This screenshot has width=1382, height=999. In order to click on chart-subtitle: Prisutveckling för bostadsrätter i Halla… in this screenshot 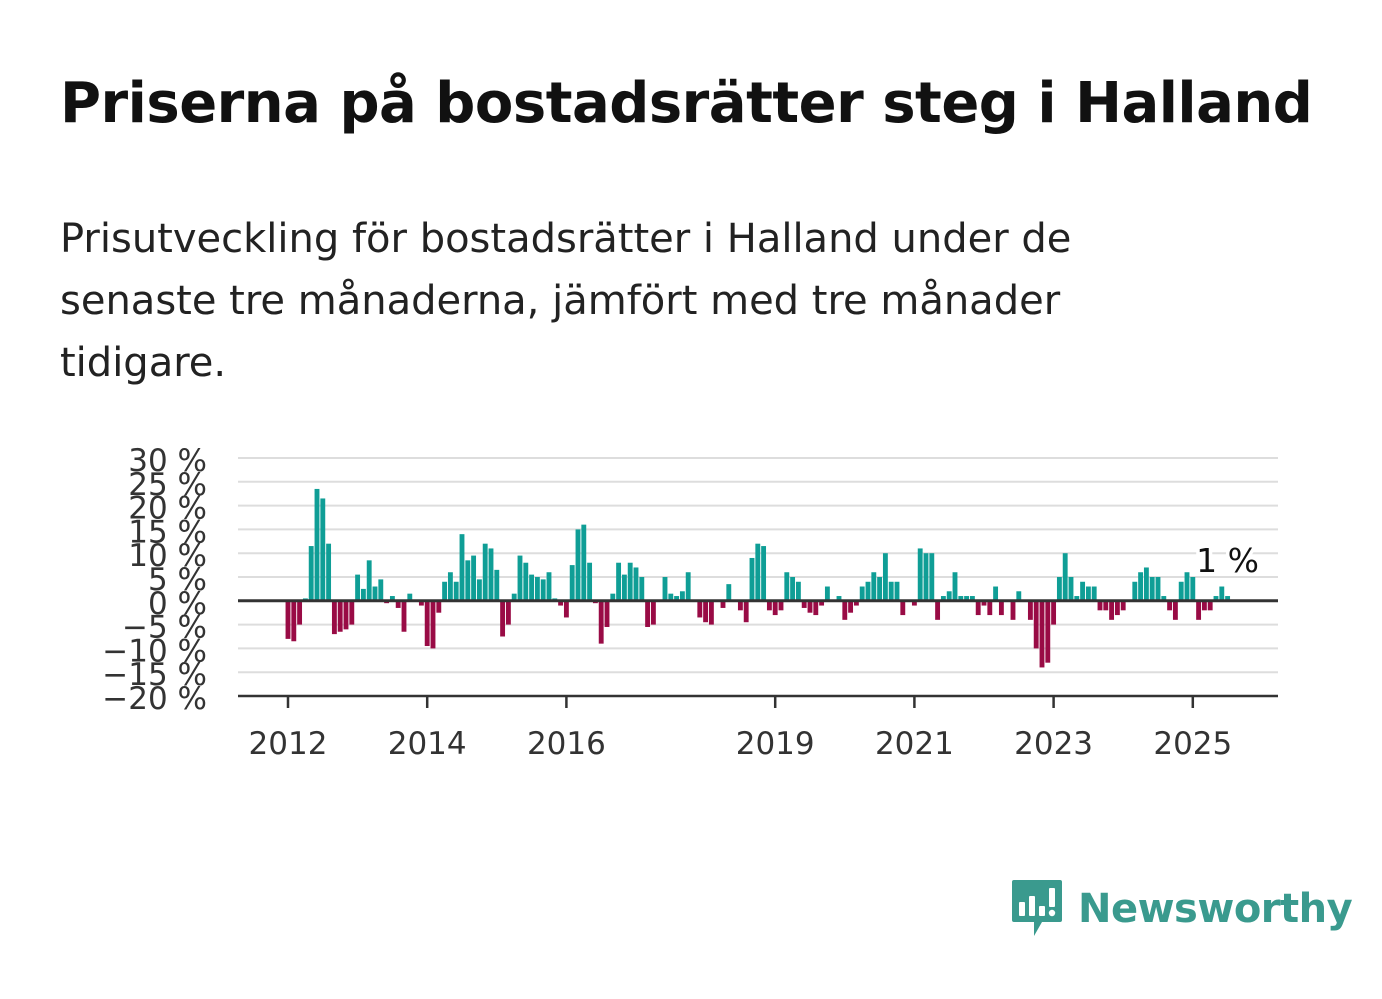, I will do `click(566, 301)`.